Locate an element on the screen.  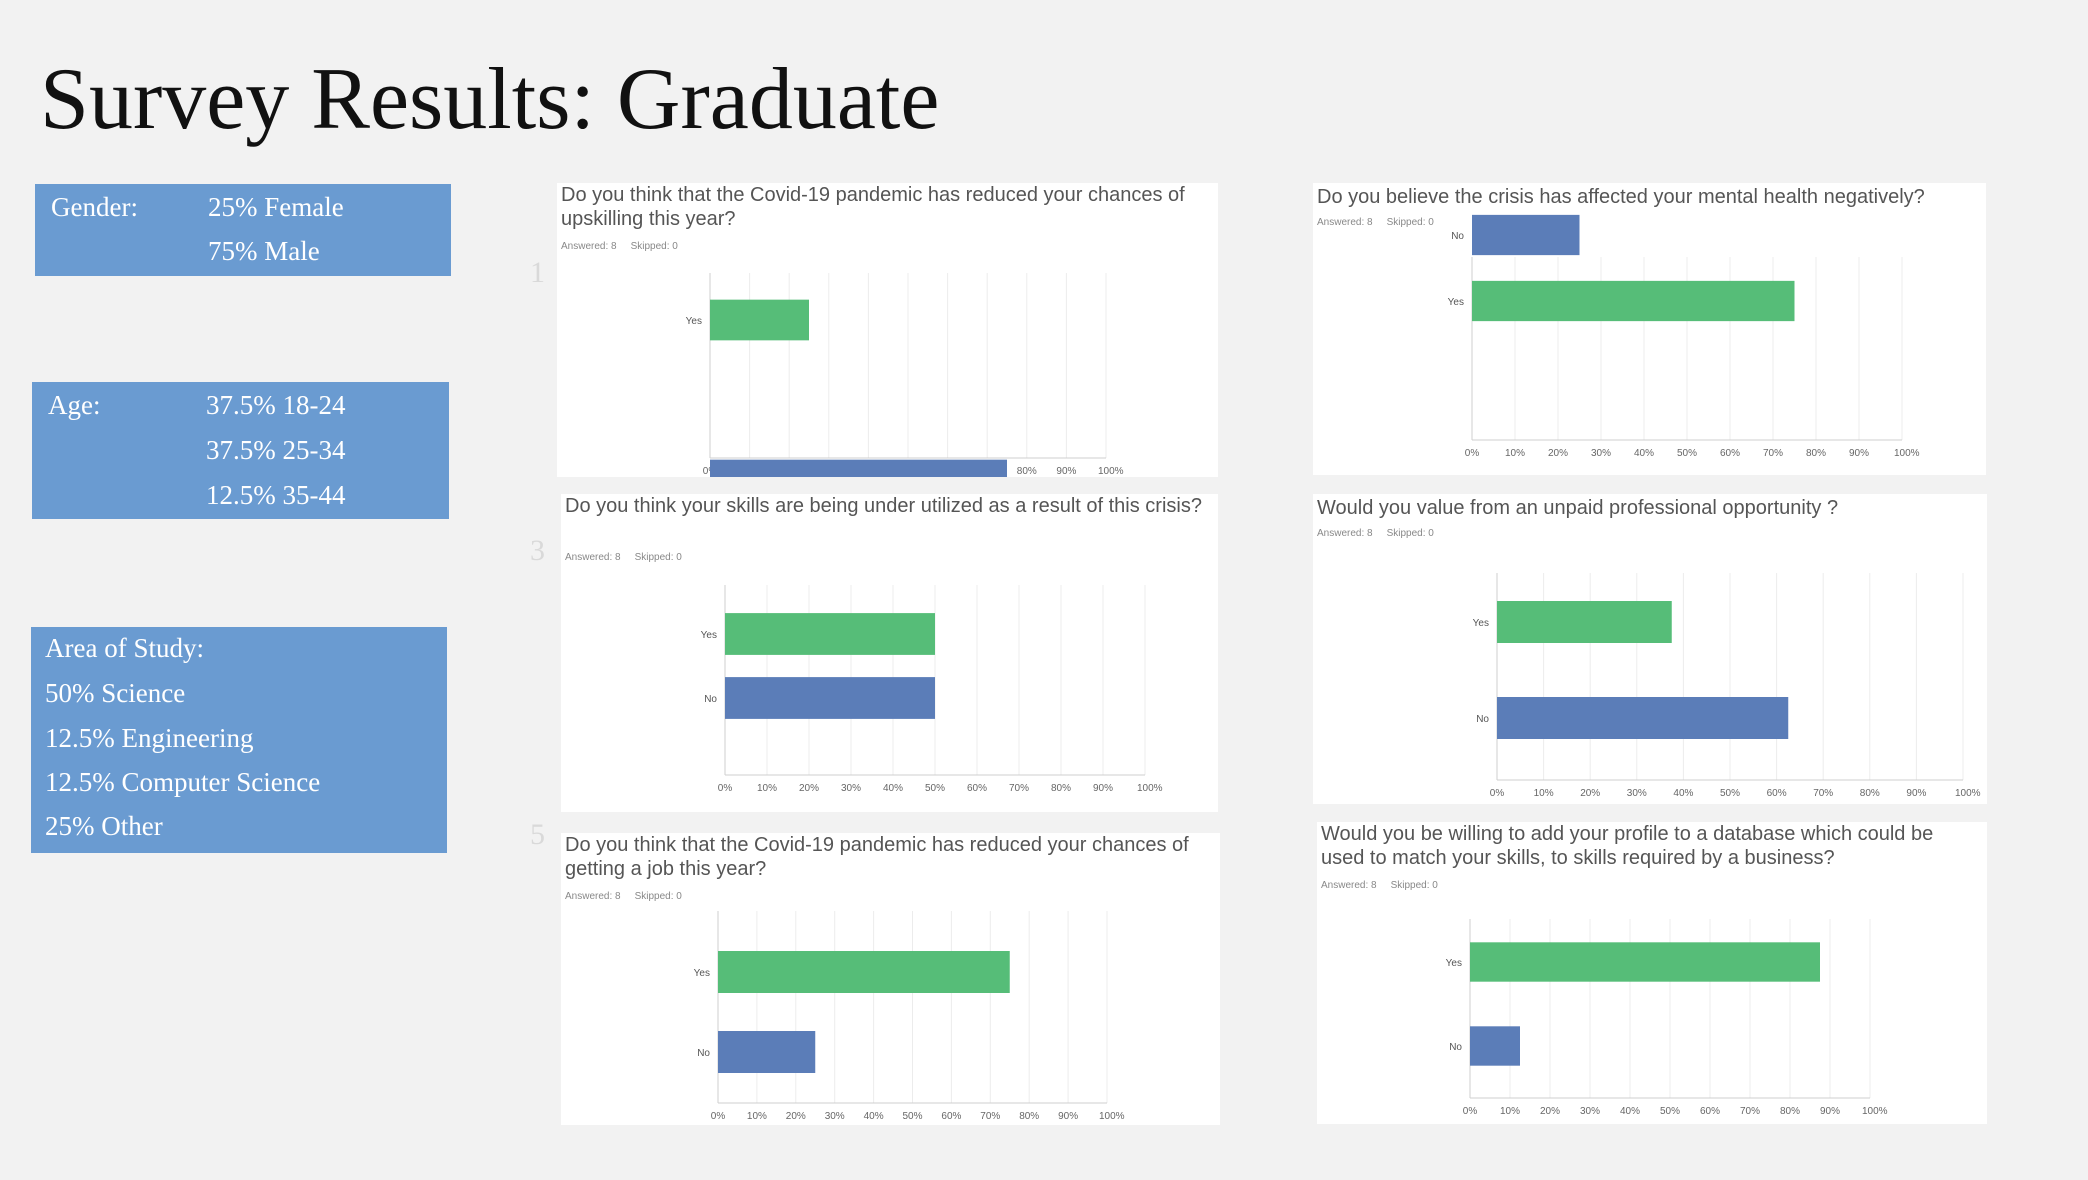
page-title: Survey Results: Graduate is located at coordinates (490, 99).